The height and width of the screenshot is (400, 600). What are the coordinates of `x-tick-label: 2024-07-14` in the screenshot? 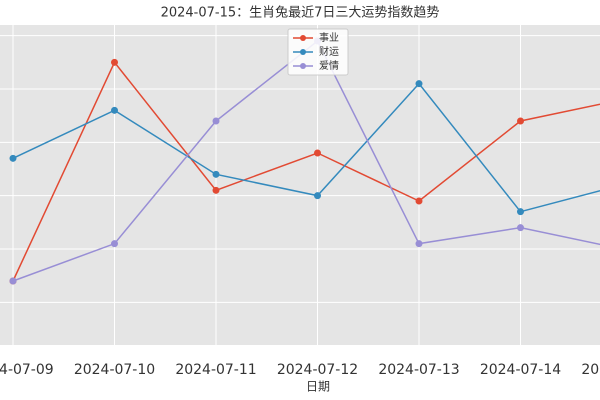 It's located at (520, 370).